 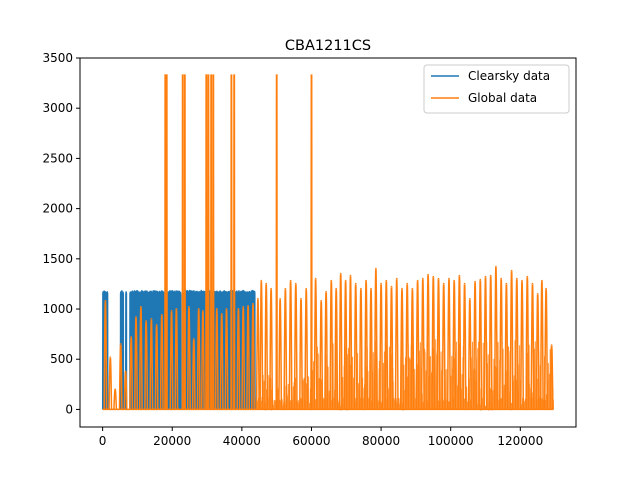 What do you see at coordinates (328, 46) in the screenshot?
I see `chart-title: CBA1211CS` at bounding box center [328, 46].